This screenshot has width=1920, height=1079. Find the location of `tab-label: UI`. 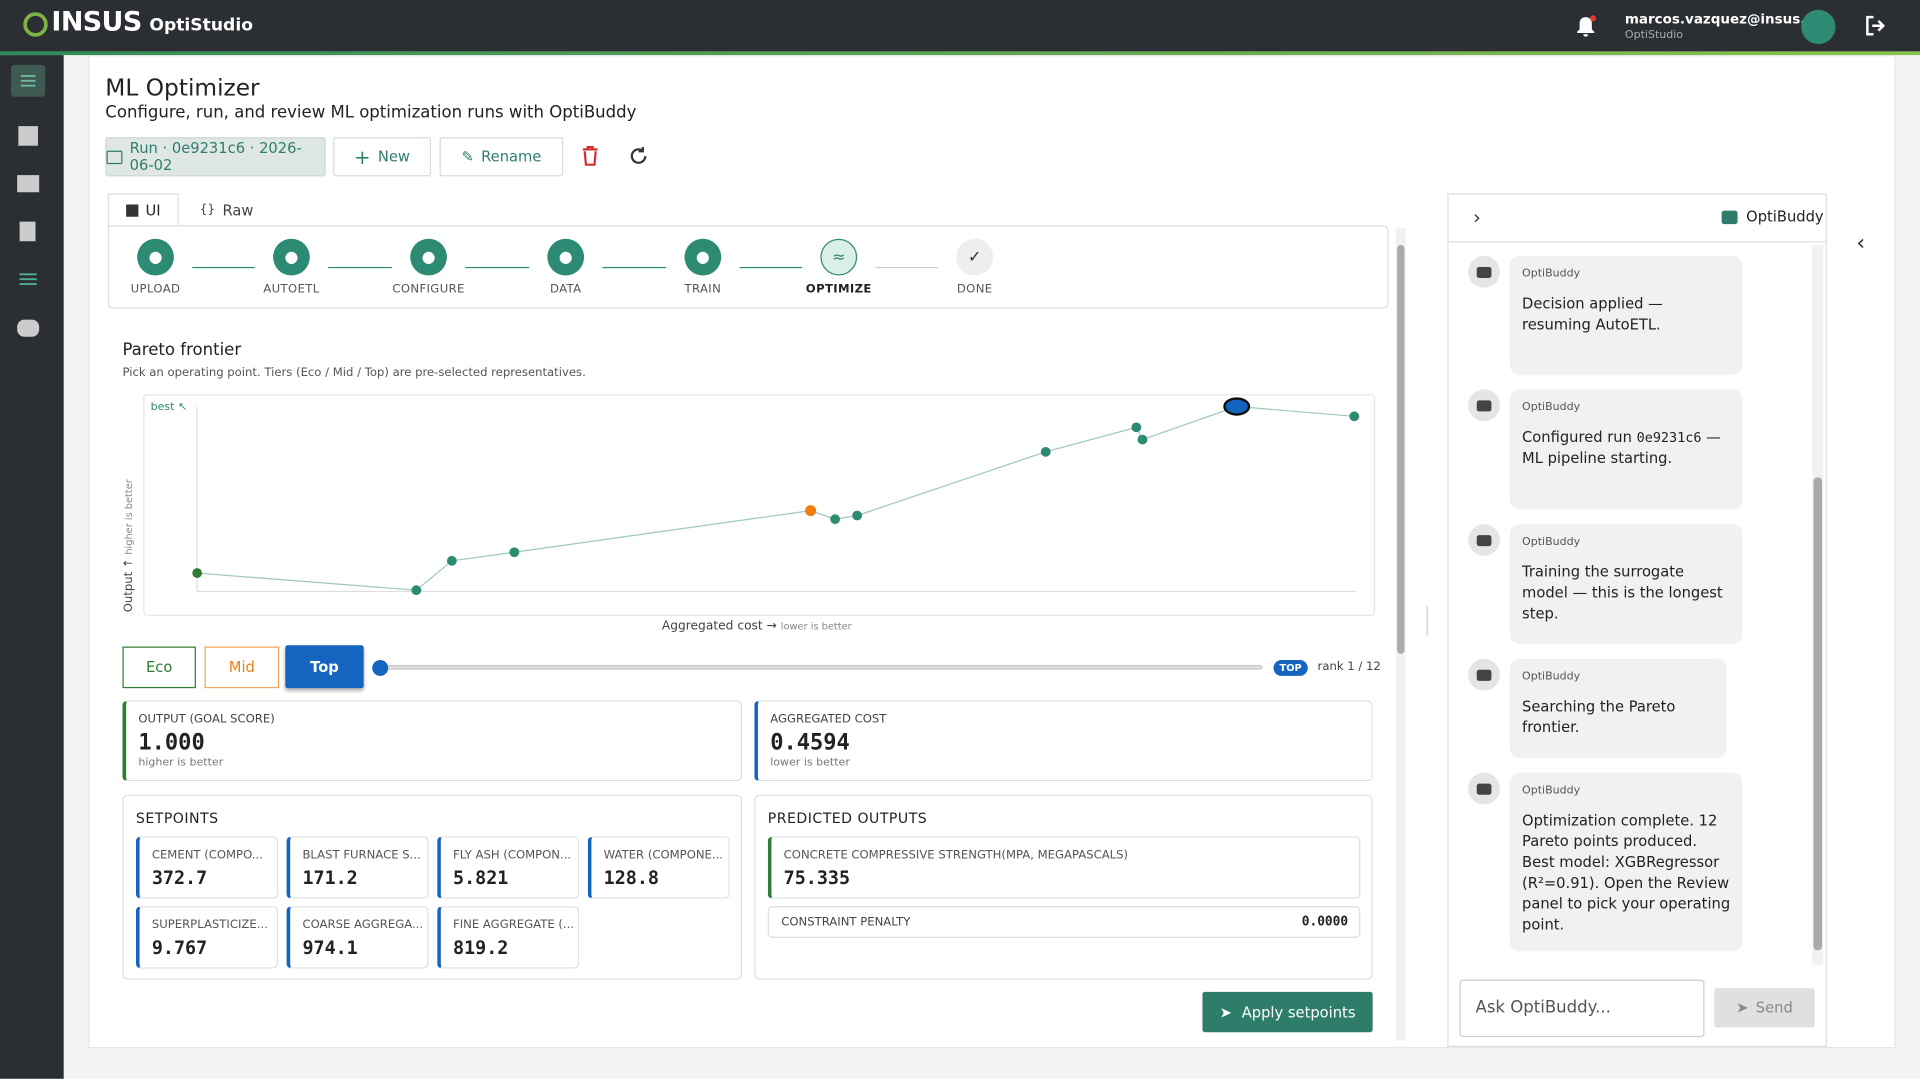

tab-label: UI is located at coordinates (153, 211).